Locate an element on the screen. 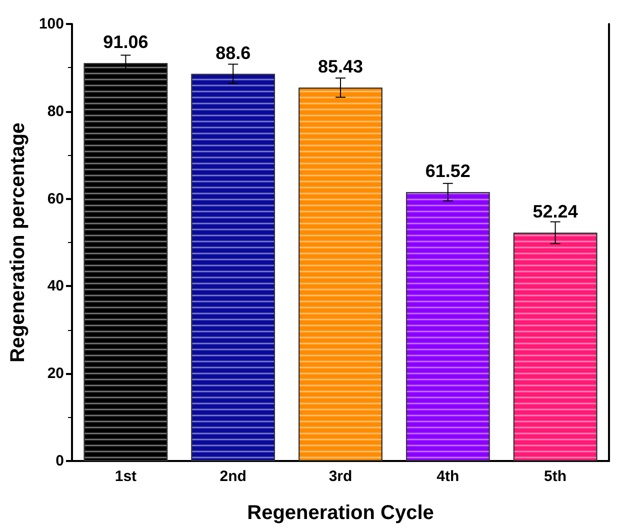  y-tick-label: 100 is located at coordinates (51, 24).